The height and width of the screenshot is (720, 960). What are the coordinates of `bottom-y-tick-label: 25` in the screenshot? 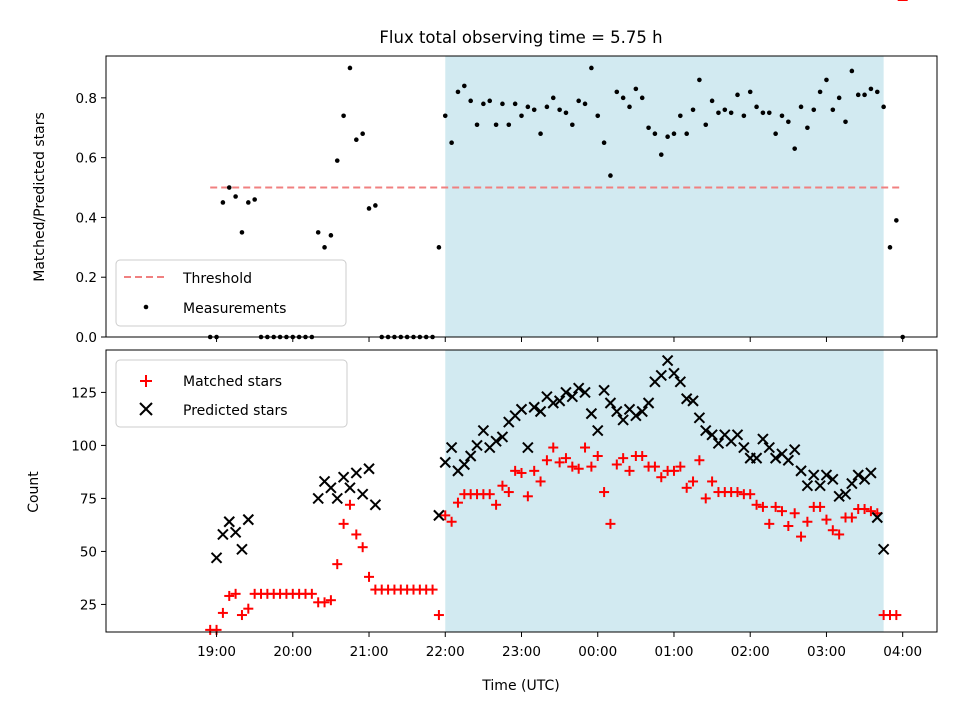 It's located at (88, 605).